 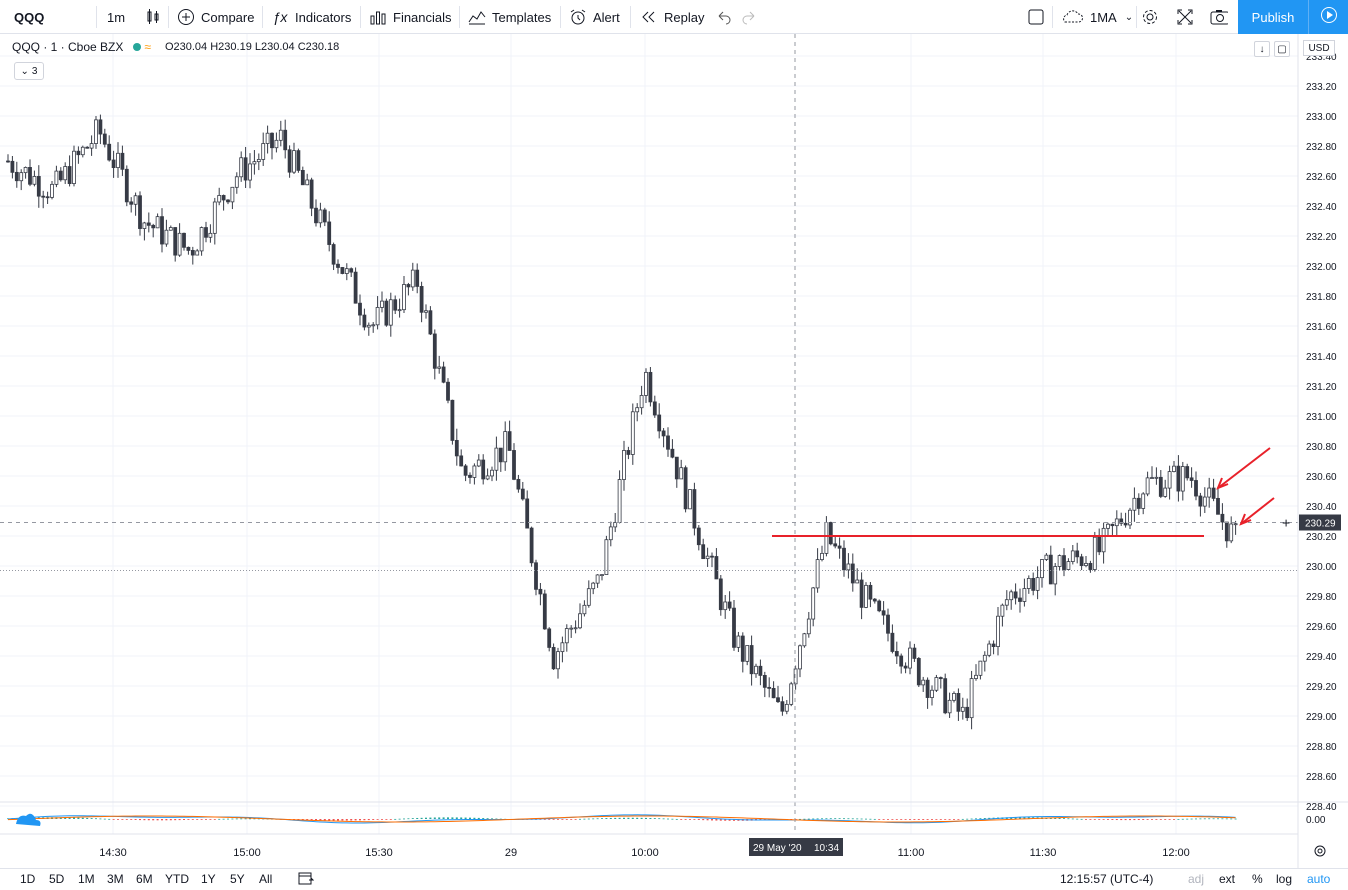 I want to click on range-button-3m: 3M, so click(x=115, y=879).